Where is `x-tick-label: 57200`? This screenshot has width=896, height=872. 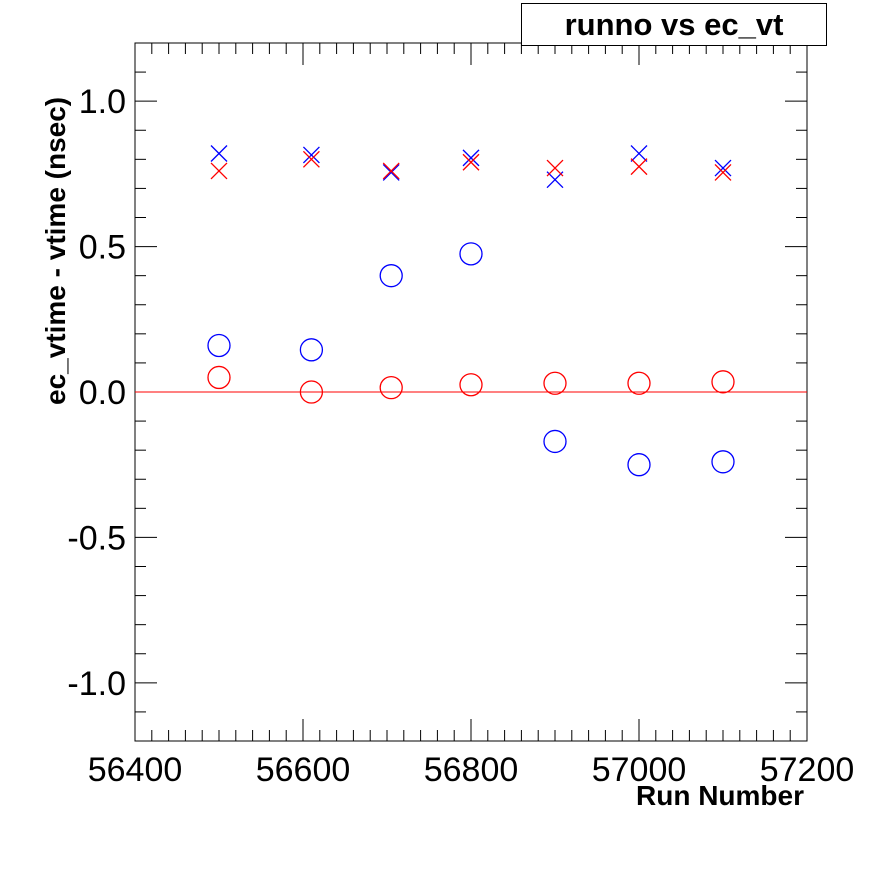 x-tick-label: 57200 is located at coordinates (807, 770).